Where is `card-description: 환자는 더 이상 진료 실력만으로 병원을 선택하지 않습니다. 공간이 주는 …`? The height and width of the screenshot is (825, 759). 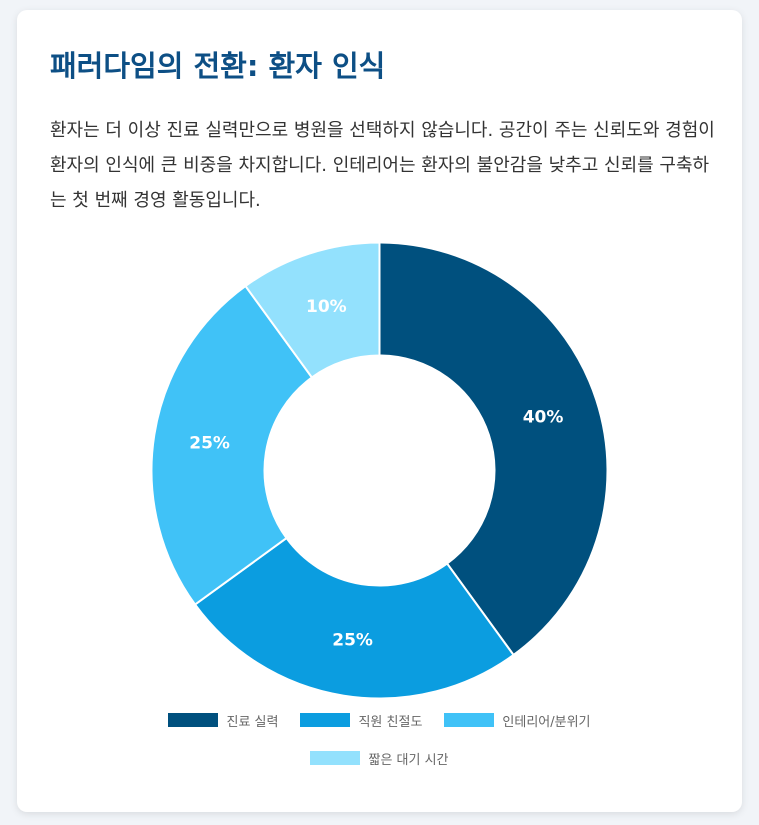
card-description: 환자는 더 이상 진료 실력만으로 병원을 선택하지 않습니다. 공간이 주는 … is located at coordinates (382, 165).